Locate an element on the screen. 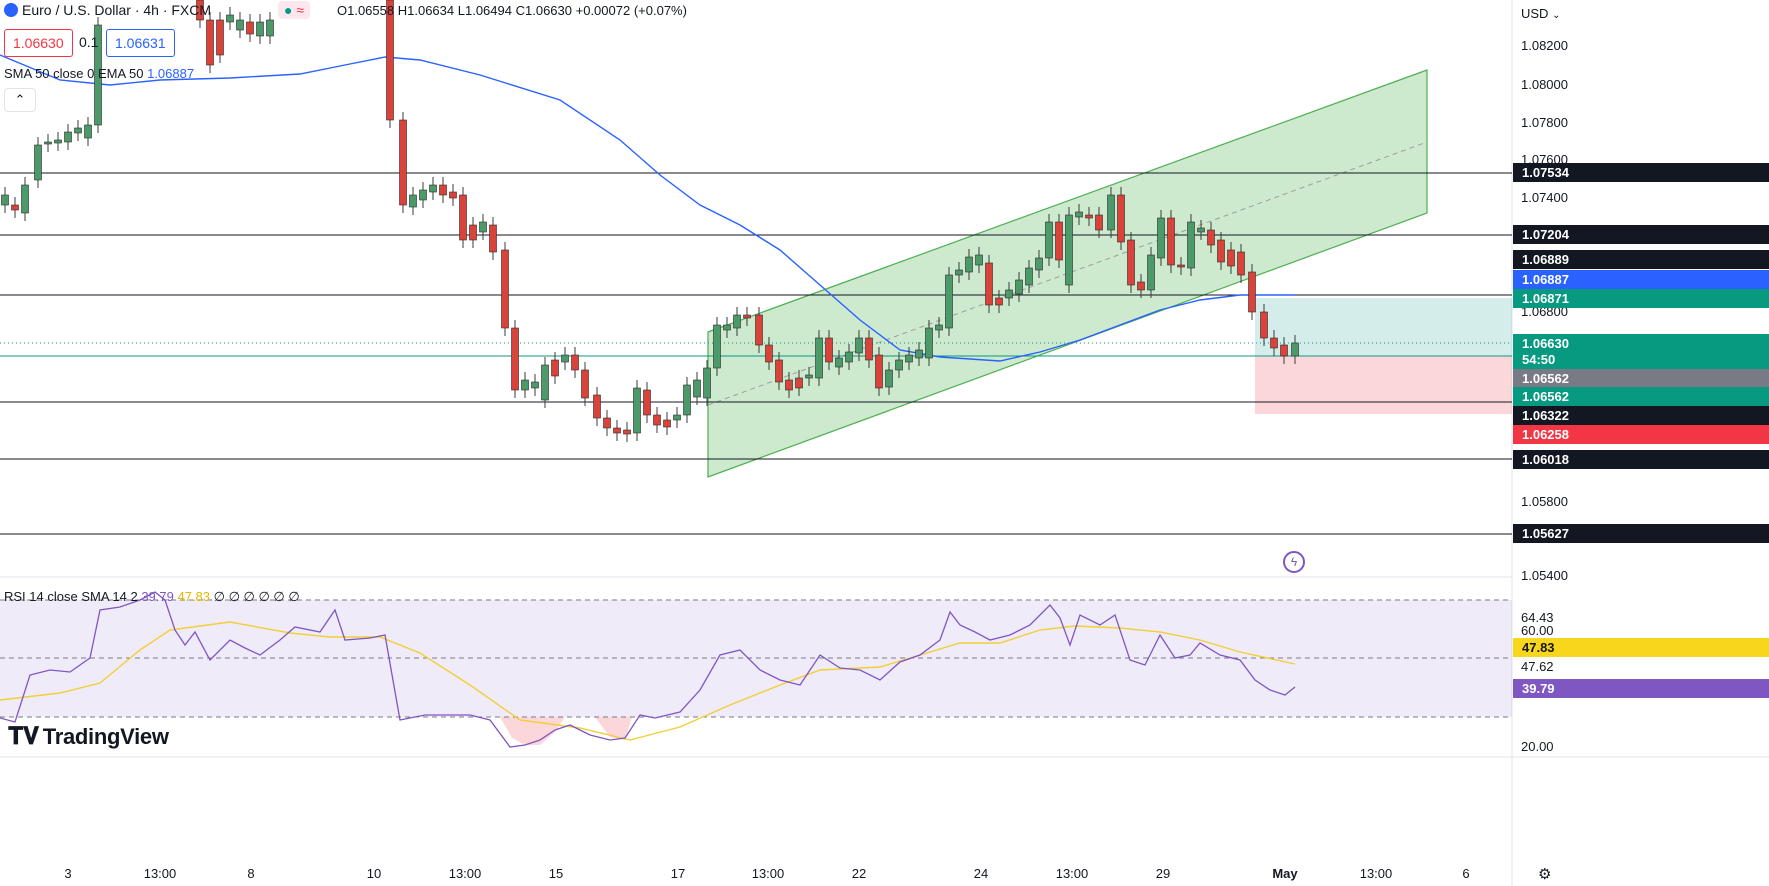  indicator-toggle: ● ≈ is located at coordinates (294, 10).